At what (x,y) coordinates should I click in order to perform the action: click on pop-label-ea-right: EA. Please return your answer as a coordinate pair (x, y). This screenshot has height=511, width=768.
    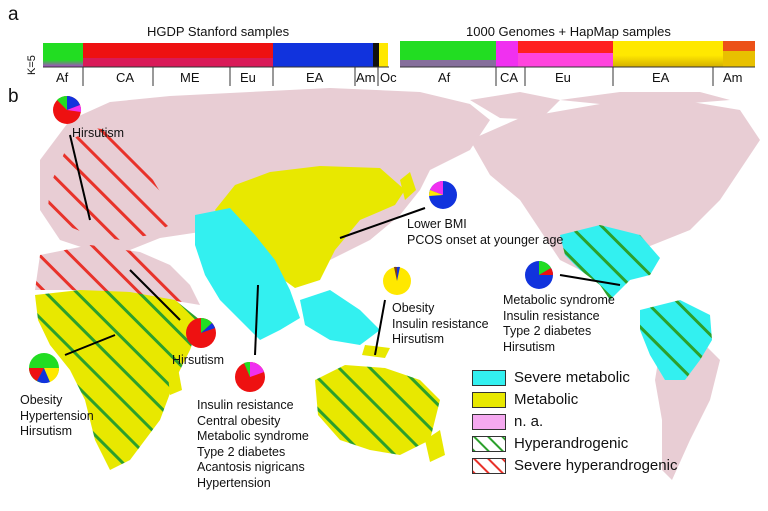
    Looking at the image, I should click on (661, 77).